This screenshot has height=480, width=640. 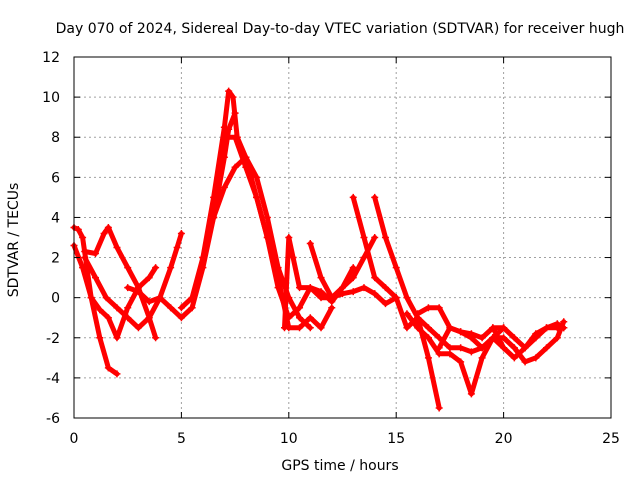 I want to click on y-tick-label: 4, so click(x=55, y=218).